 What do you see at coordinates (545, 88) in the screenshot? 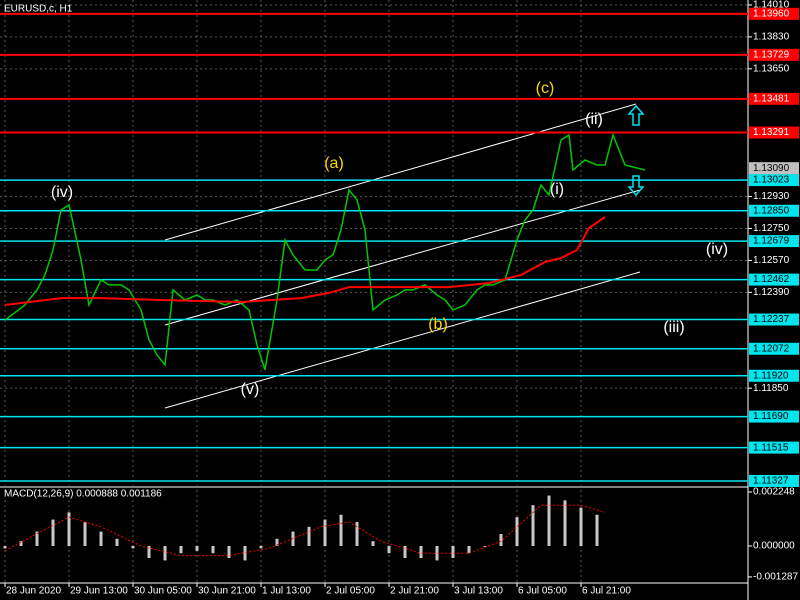
I see `wave-label: (c)` at bounding box center [545, 88].